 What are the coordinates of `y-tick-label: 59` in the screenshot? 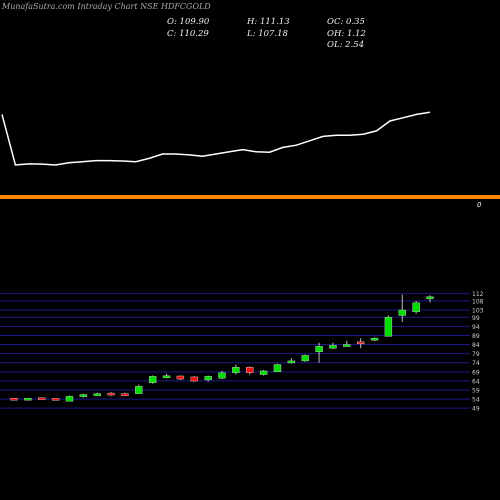 It's located at (476, 391).